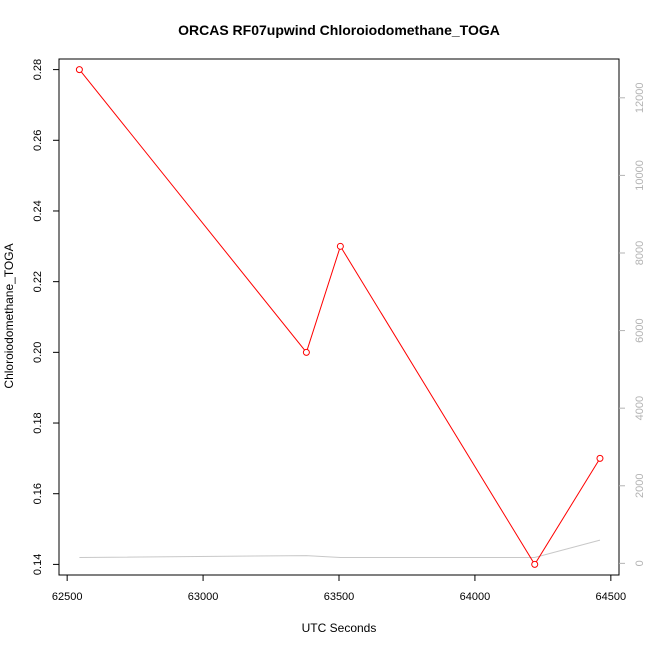 This screenshot has width=650, height=650. Describe the element at coordinates (632, 324) in the screenshot. I see `y-axis-right: 0 2000 4000 6000 8000 10000 12000` at that location.